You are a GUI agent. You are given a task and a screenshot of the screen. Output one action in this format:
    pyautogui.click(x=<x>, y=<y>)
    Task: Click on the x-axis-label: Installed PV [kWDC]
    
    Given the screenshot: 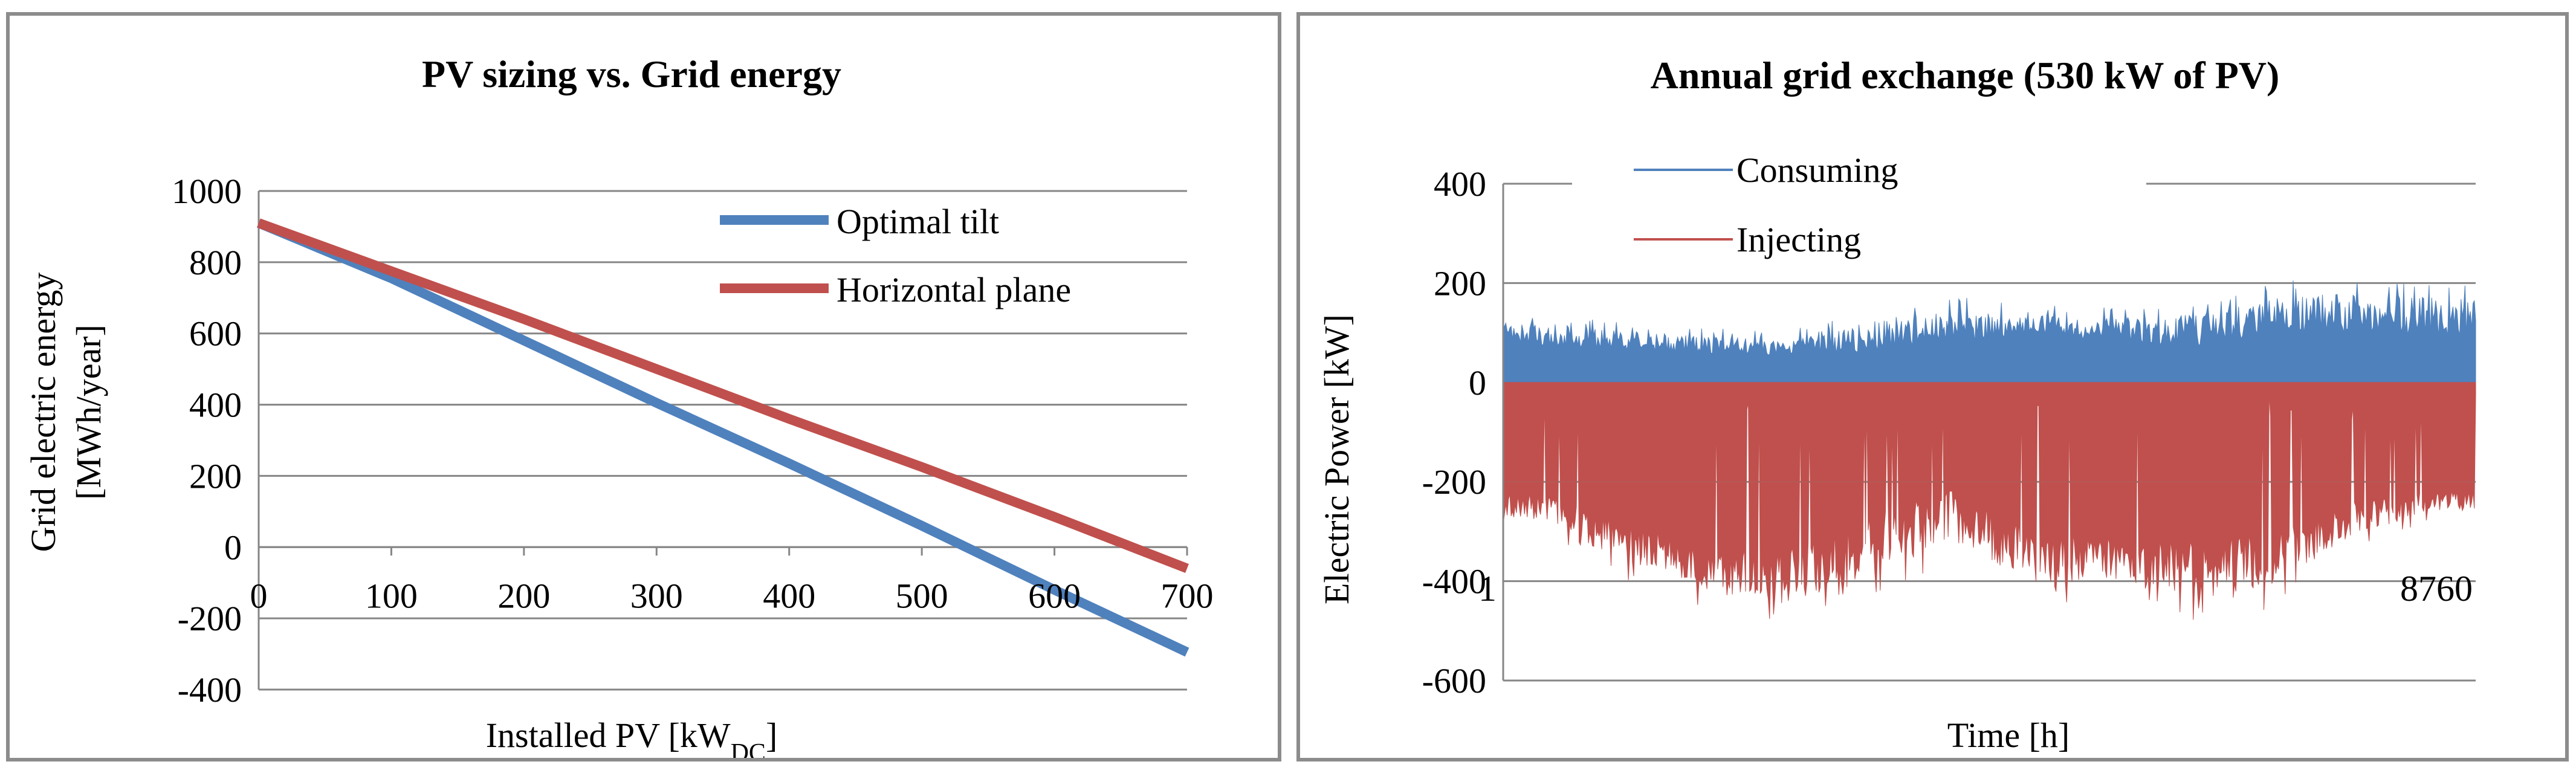 What is the action you would take?
    pyautogui.click(x=632, y=737)
    